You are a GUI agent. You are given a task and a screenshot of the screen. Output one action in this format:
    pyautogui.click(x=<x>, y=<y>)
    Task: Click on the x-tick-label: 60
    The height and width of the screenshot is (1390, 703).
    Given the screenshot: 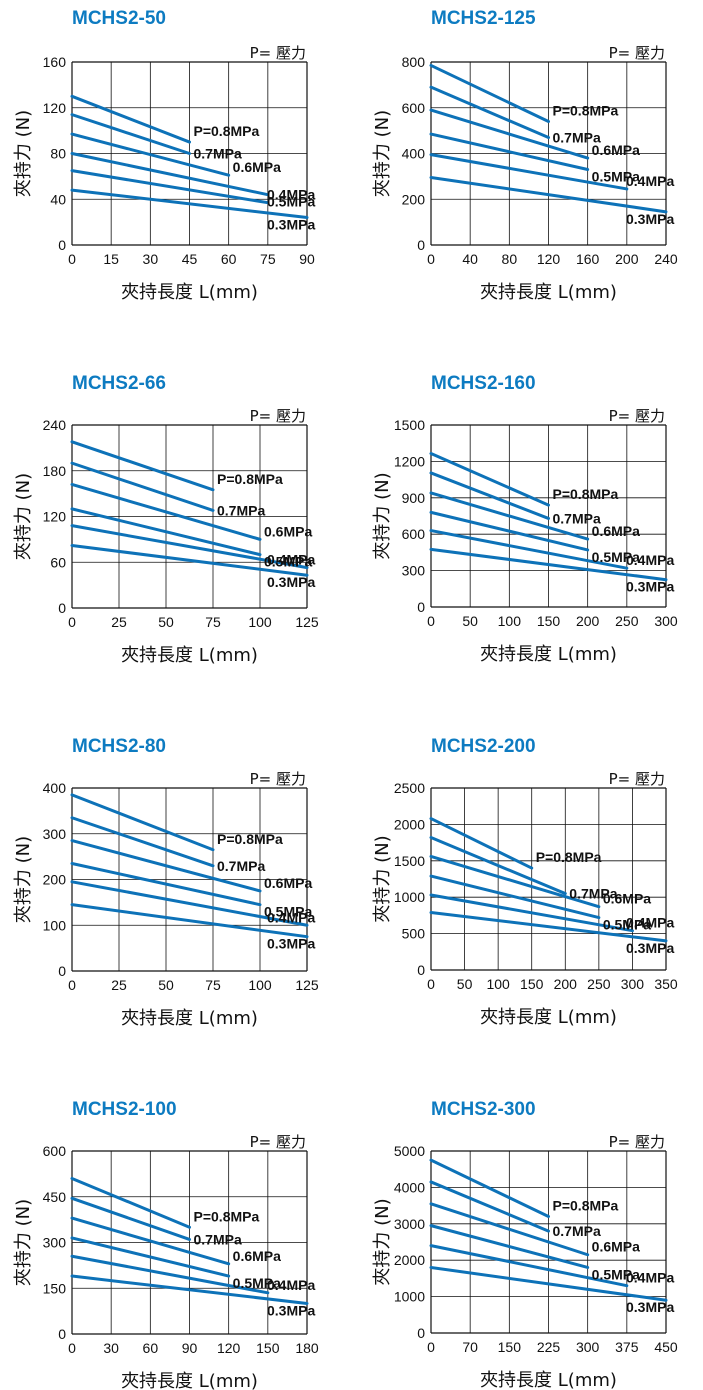 What is the action you would take?
    pyautogui.click(x=151, y=1348)
    